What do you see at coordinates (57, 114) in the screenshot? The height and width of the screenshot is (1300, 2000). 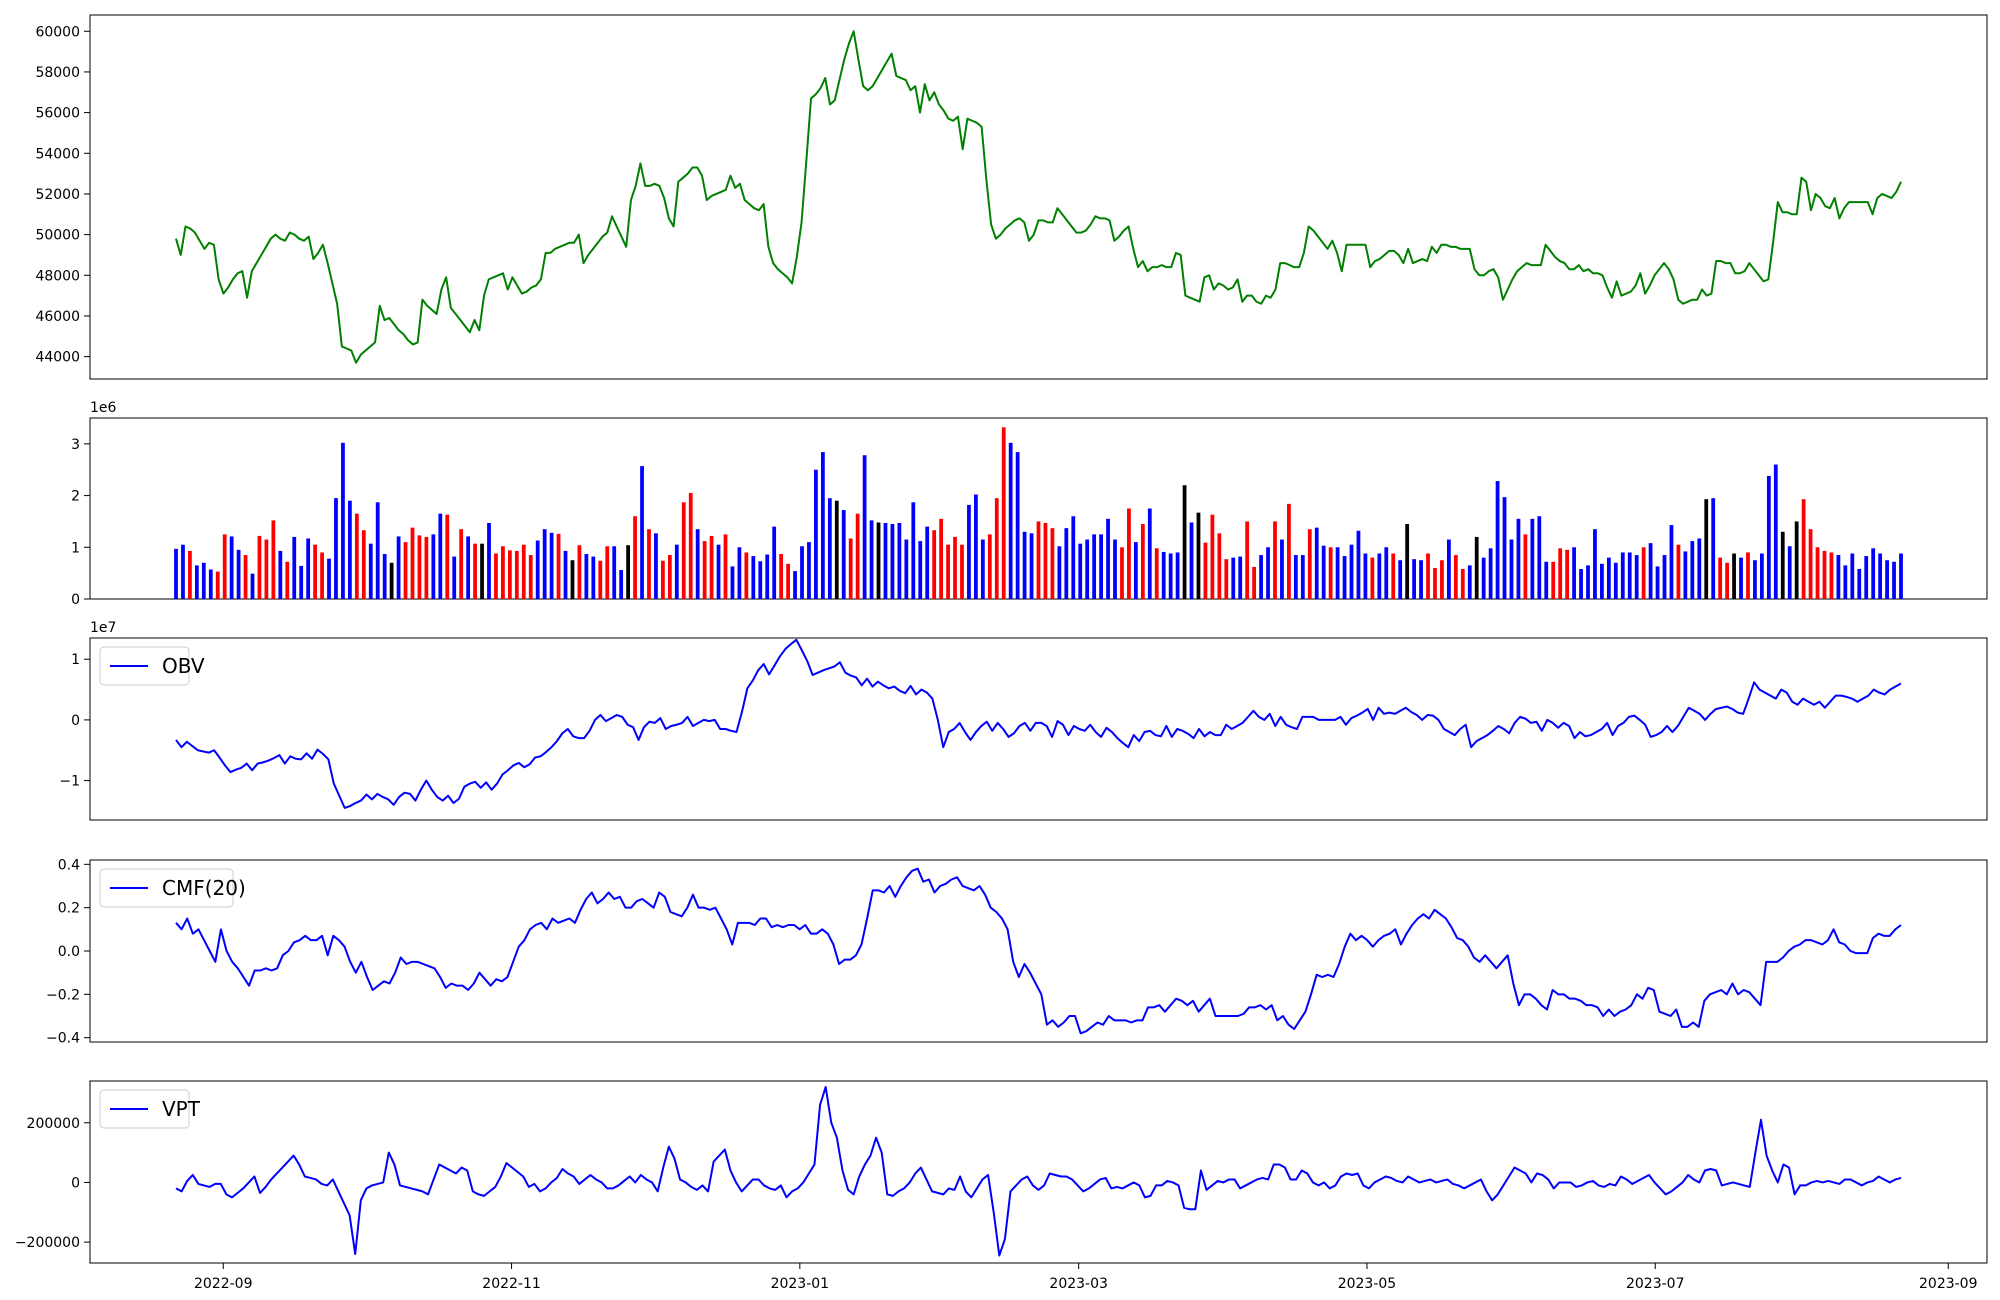 I see `price-ytick-label: 56000` at bounding box center [57, 114].